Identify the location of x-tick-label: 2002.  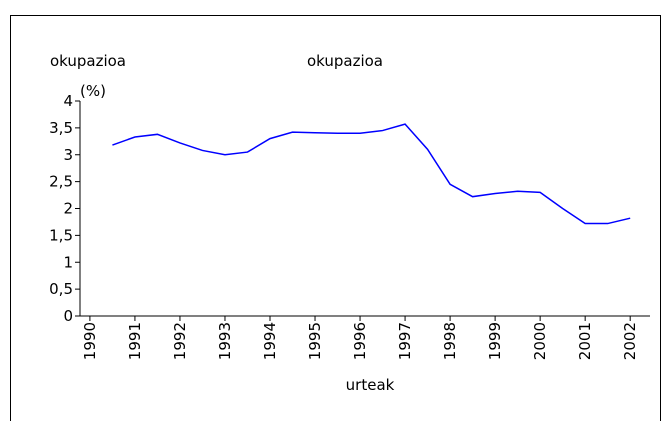
(630, 341).